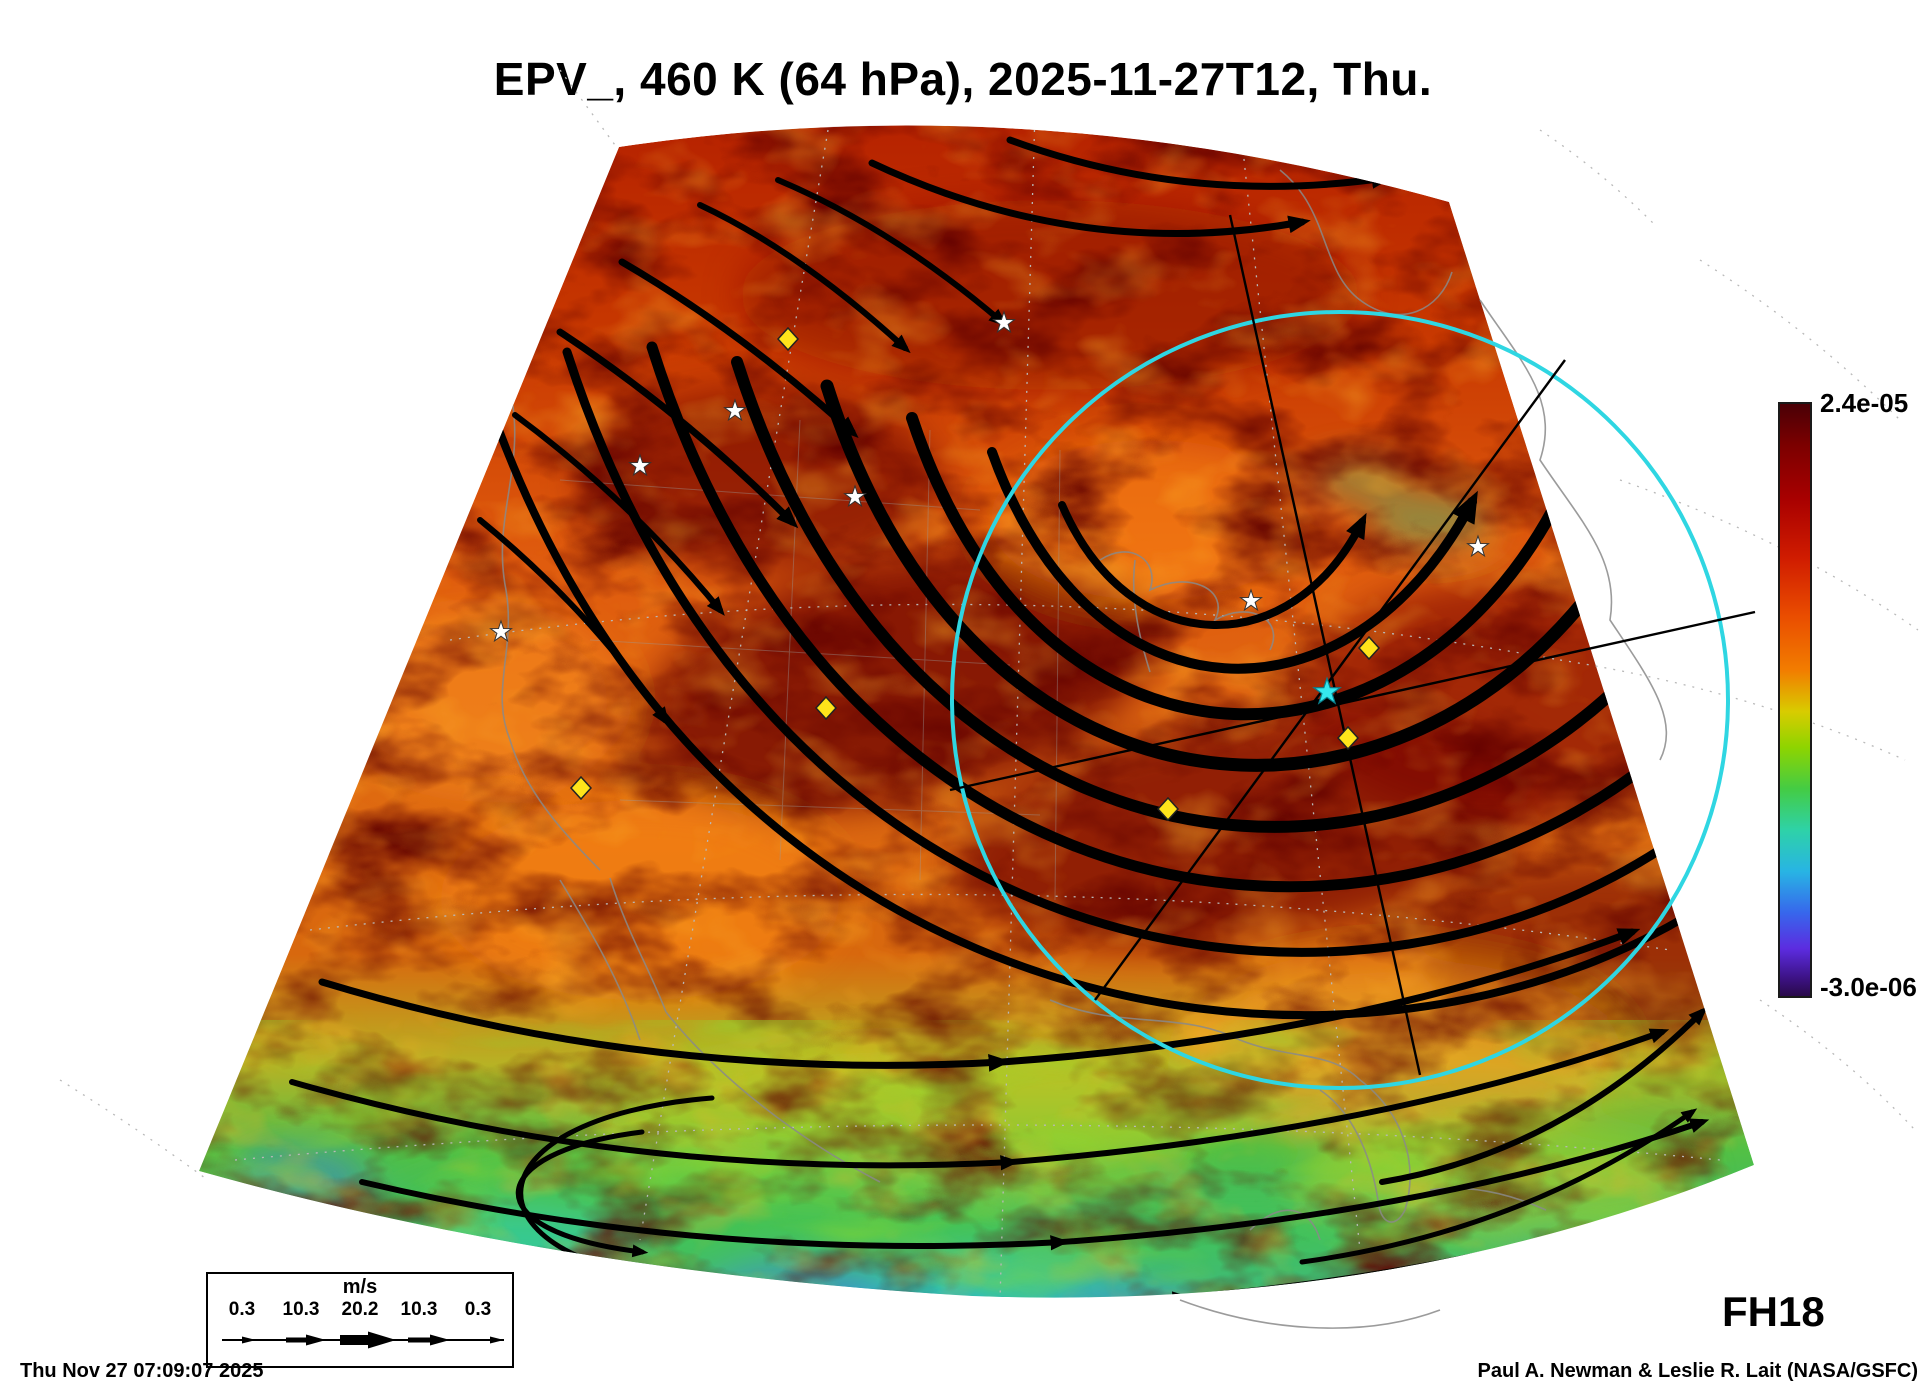 This screenshot has width=1926, height=1394. I want to click on colorbar, so click(1795, 700).